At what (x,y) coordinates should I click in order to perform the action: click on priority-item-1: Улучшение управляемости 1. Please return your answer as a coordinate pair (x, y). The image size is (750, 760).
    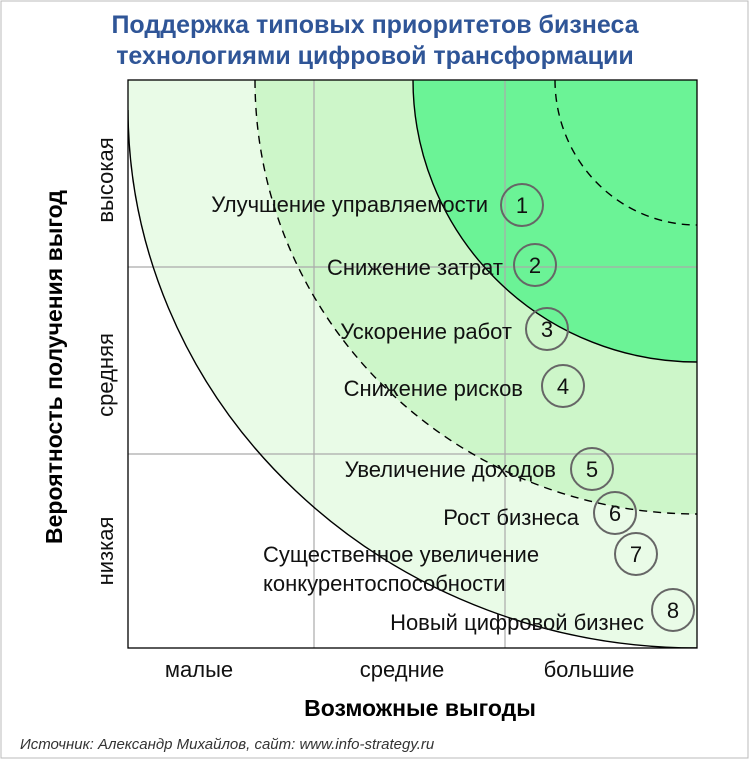
    Looking at the image, I should click on (377, 205).